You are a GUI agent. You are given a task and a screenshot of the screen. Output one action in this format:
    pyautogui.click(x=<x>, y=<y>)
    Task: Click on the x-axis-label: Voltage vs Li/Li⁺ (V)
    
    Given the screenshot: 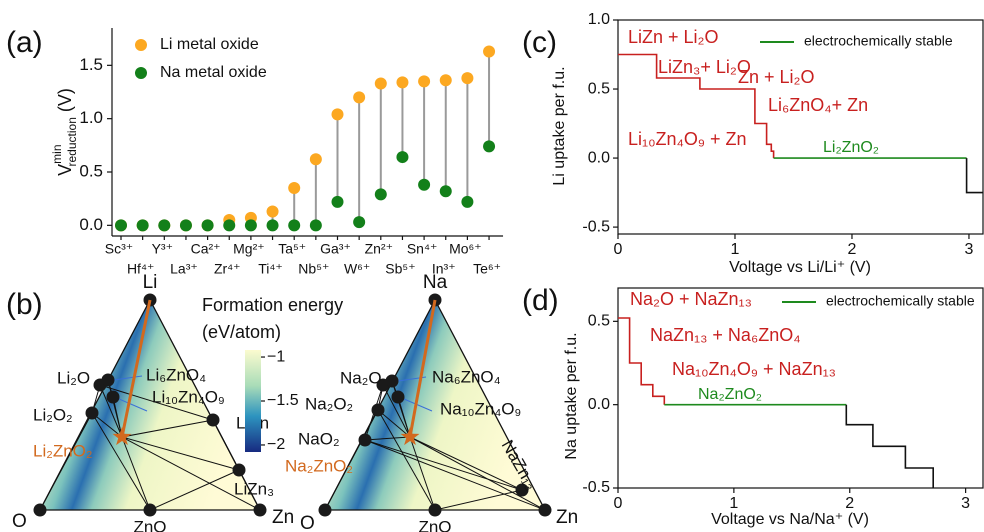 What is the action you would take?
    pyautogui.click(x=800, y=267)
    